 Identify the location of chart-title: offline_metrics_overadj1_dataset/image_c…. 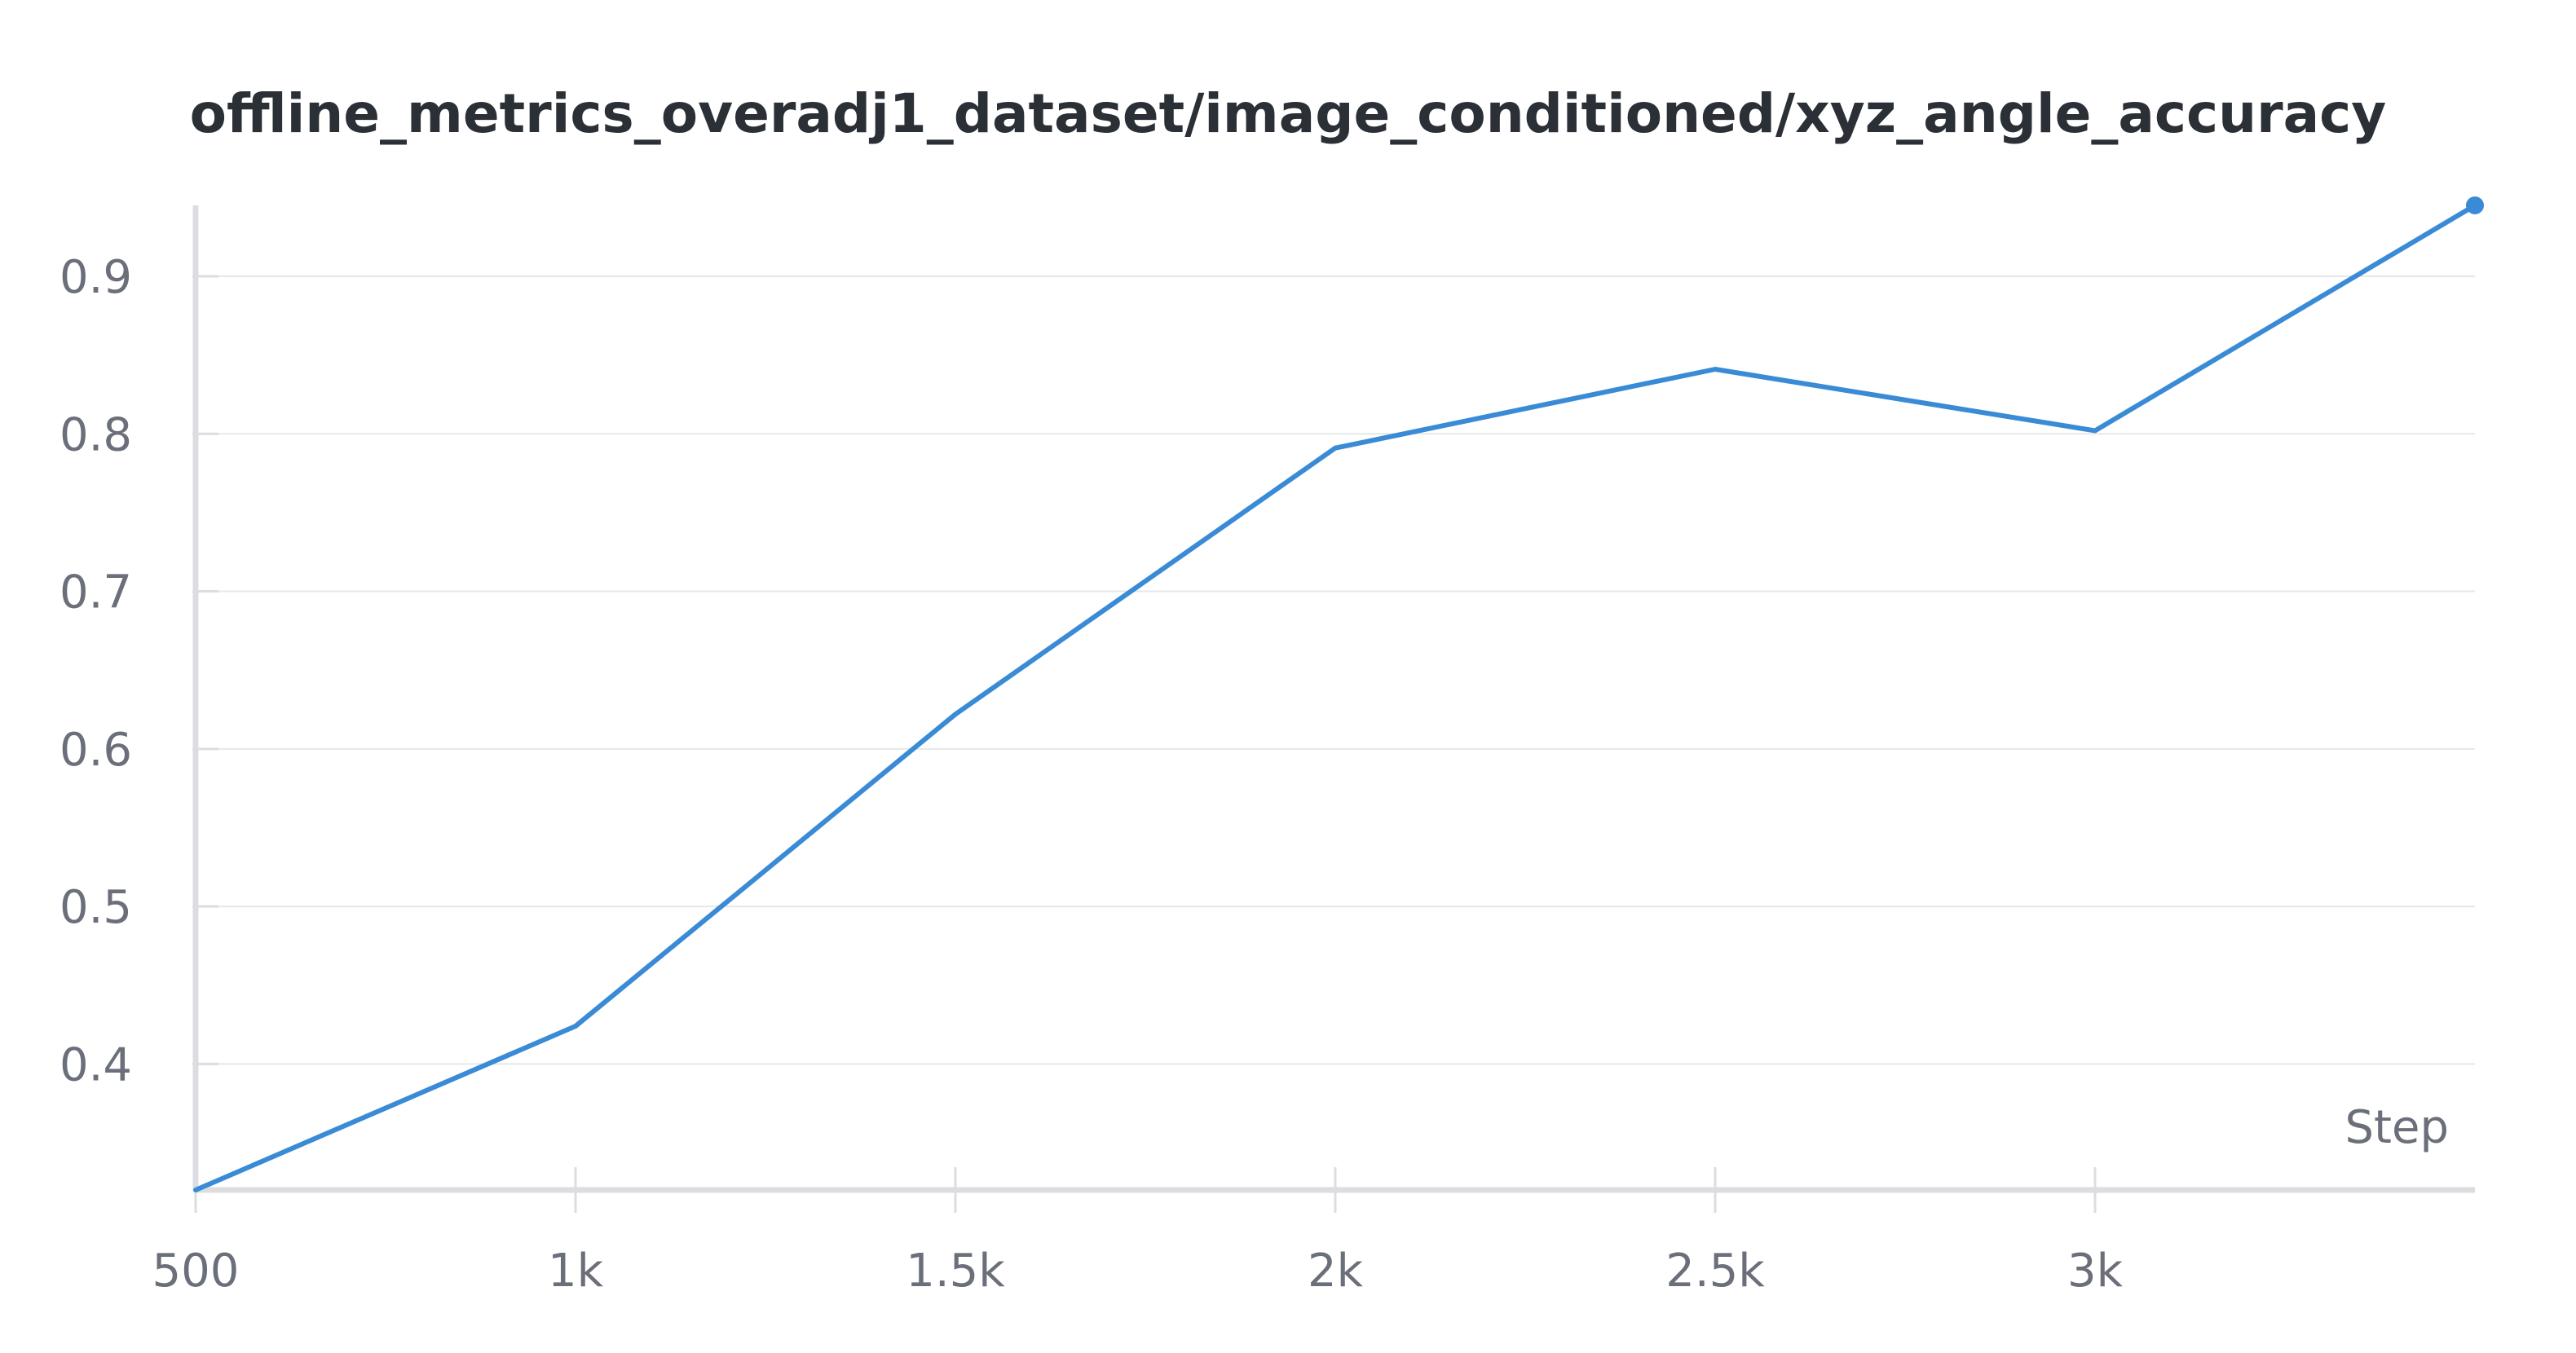
(1288, 113).